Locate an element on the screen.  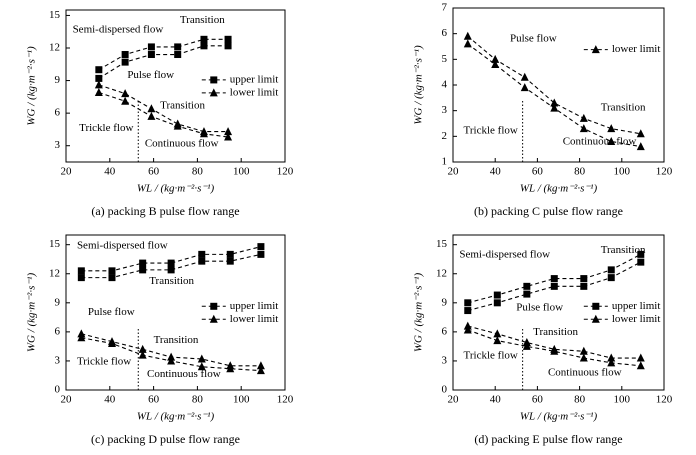
x-tick-label: 100 is located at coordinates (241, 172).